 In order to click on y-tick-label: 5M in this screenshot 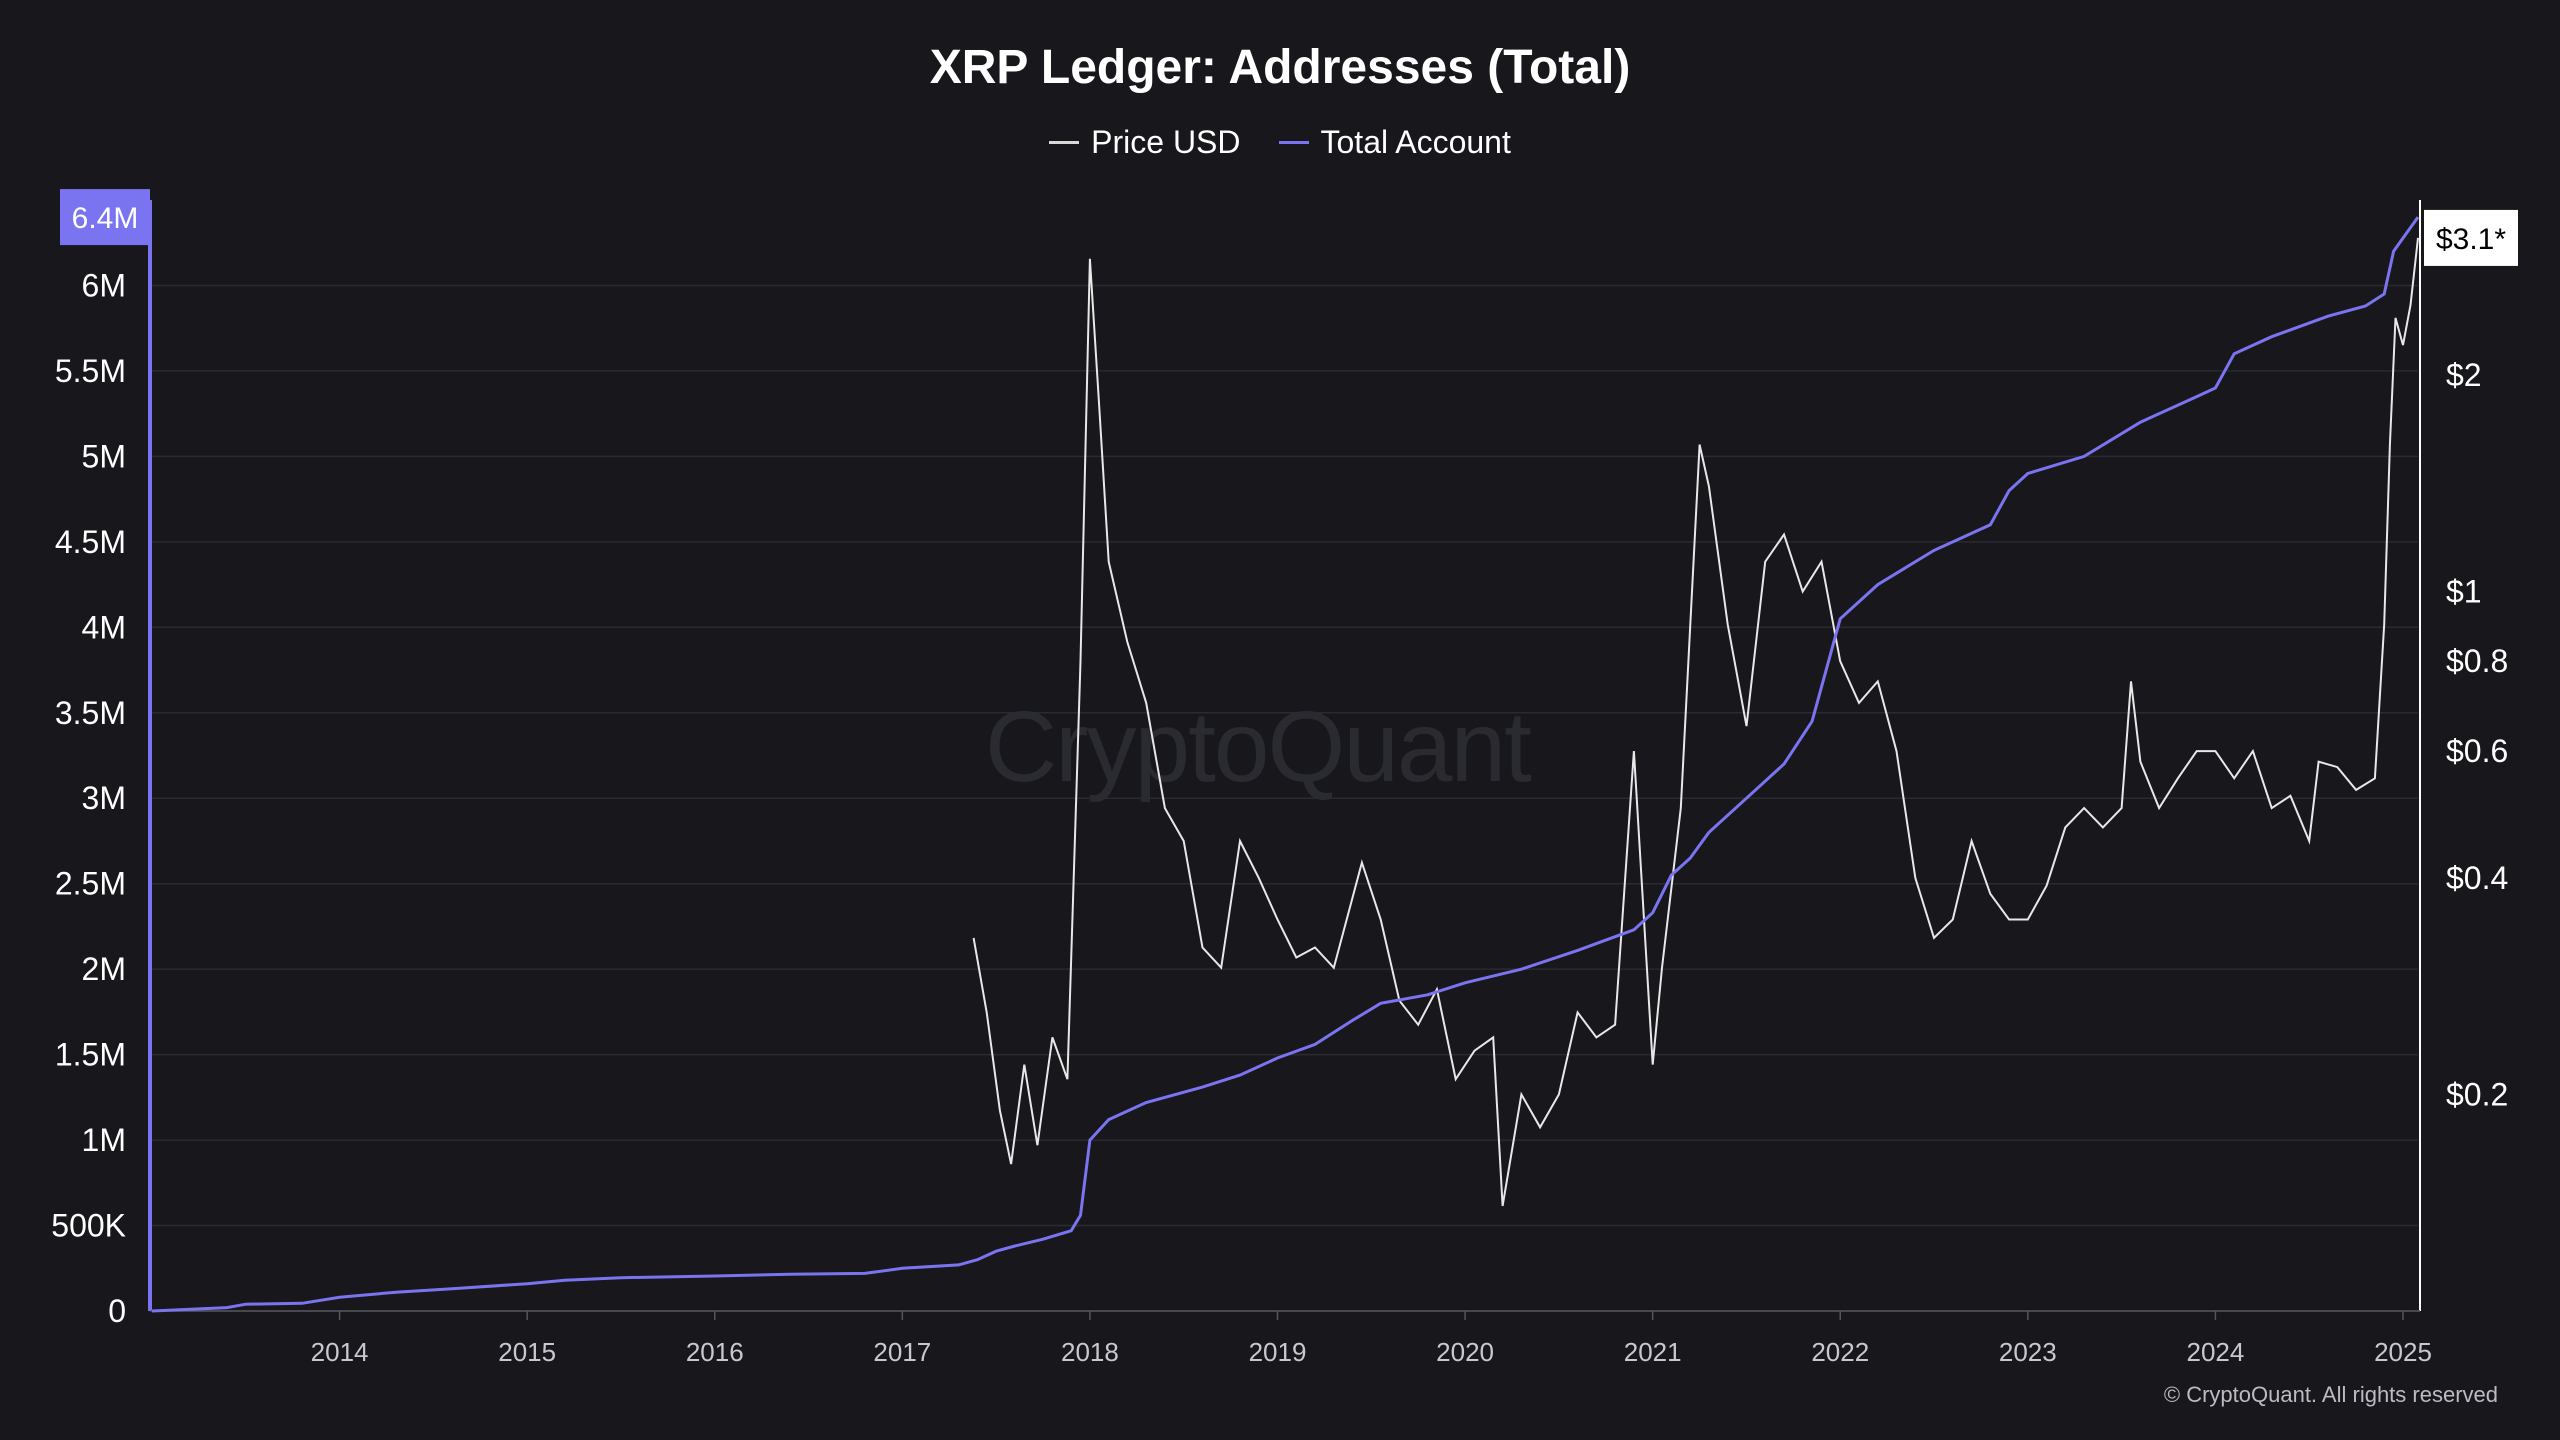, I will do `click(104, 456)`.